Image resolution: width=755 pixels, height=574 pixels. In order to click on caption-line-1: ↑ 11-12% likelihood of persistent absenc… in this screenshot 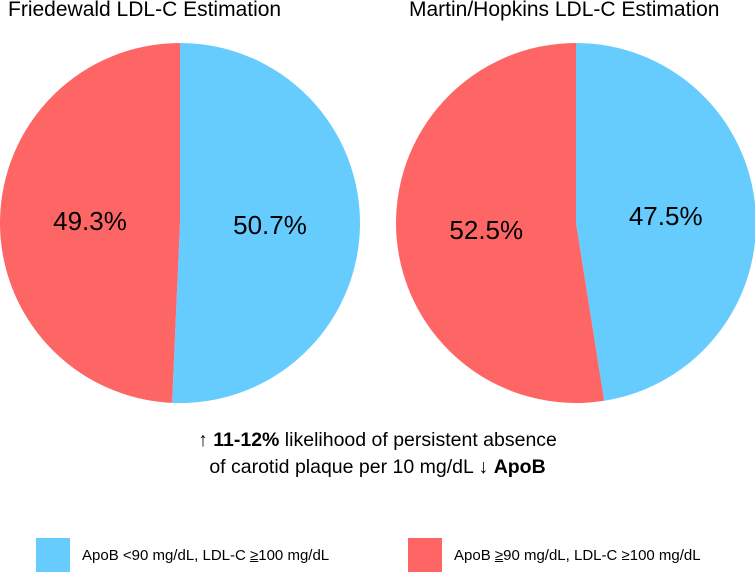, I will do `click(377, 440)`.